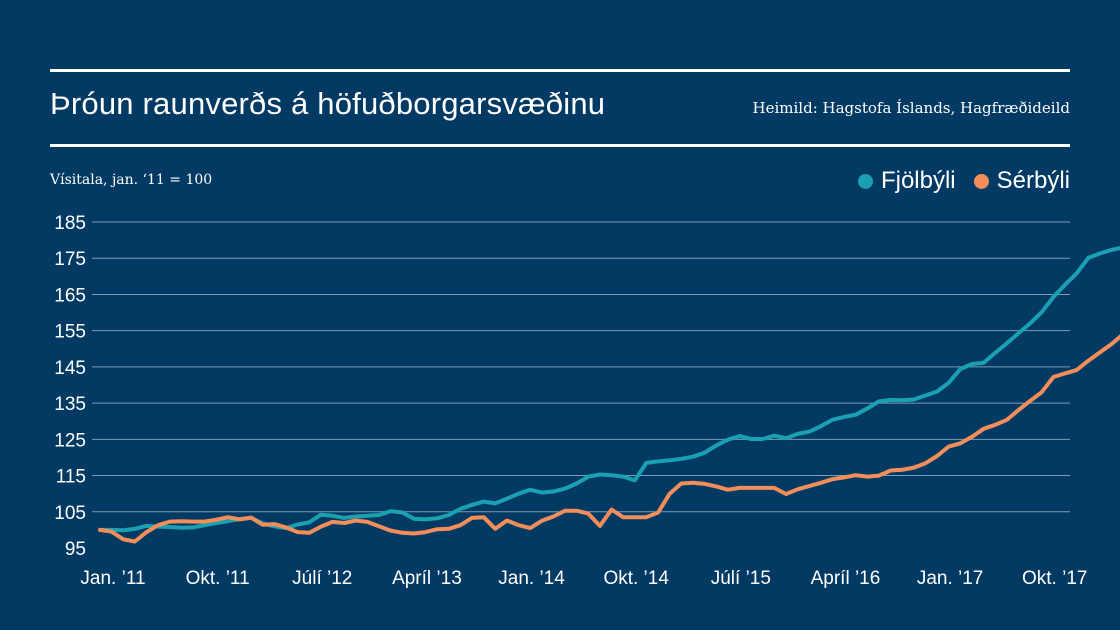 This screenshot has width=1120, height=630. I want to click on y-tick-label: 95, so click(75, 549).